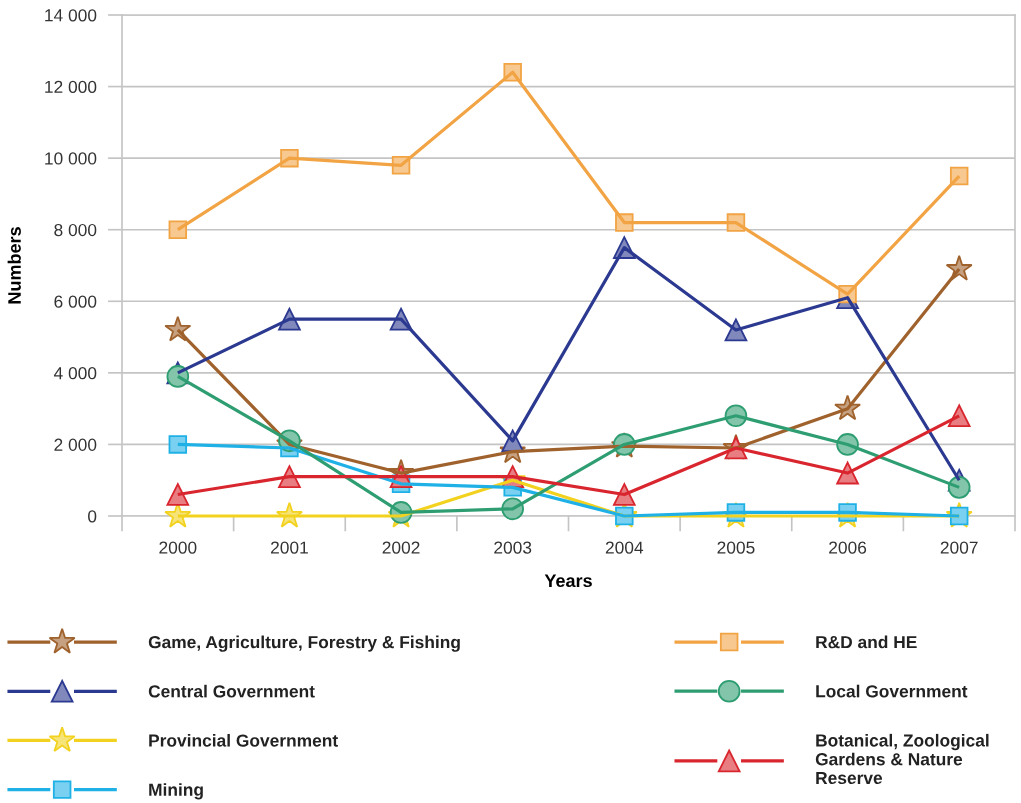 This screenshot has height=803, width=1021. I want to click on x-tick-label: 2001, so click(289, 547).